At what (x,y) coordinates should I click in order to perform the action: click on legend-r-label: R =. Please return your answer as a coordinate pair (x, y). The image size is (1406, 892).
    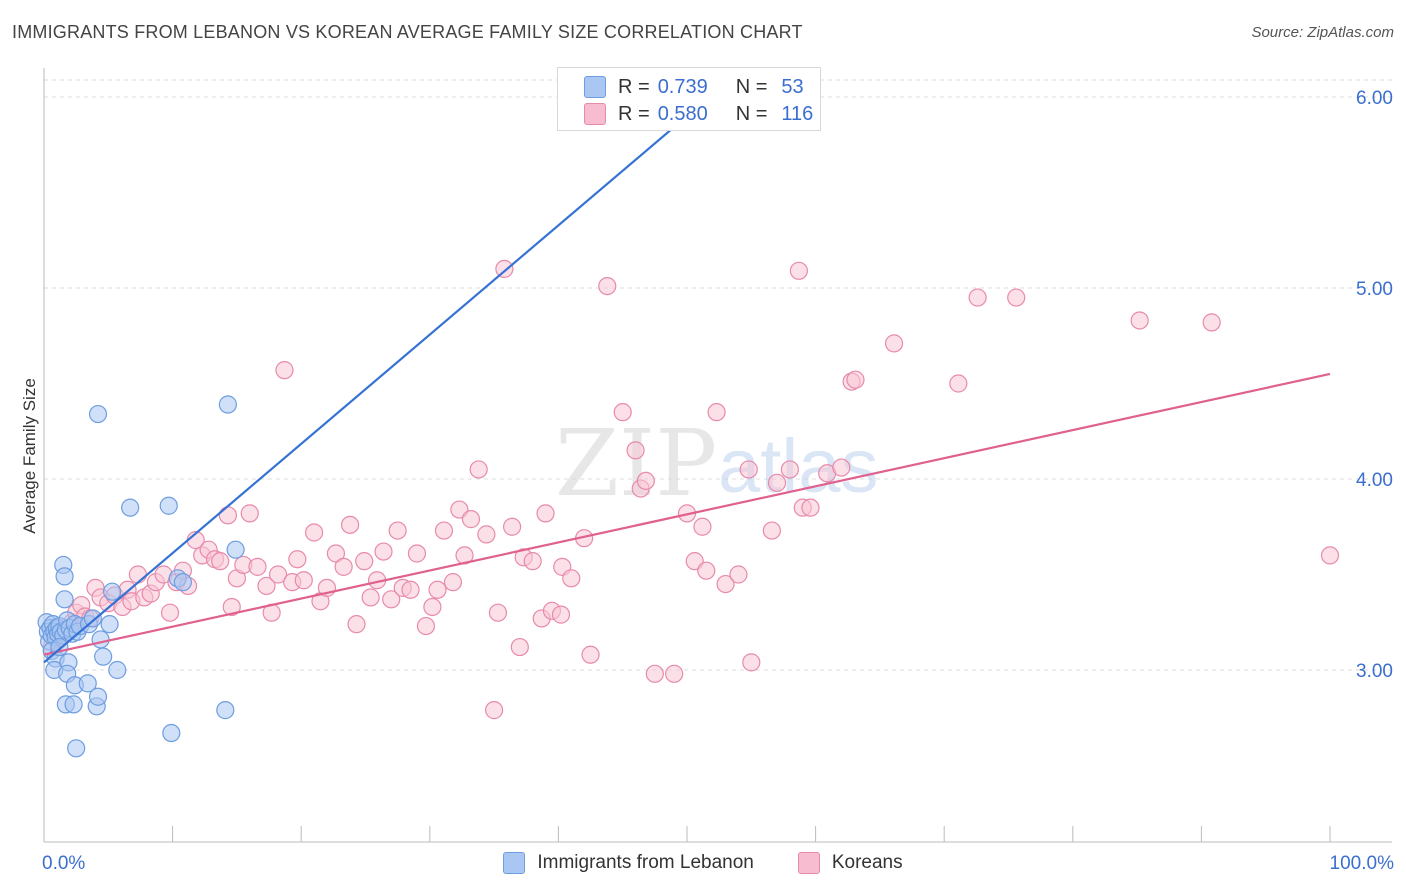
    Looking at the image, I should click on (634, 86).